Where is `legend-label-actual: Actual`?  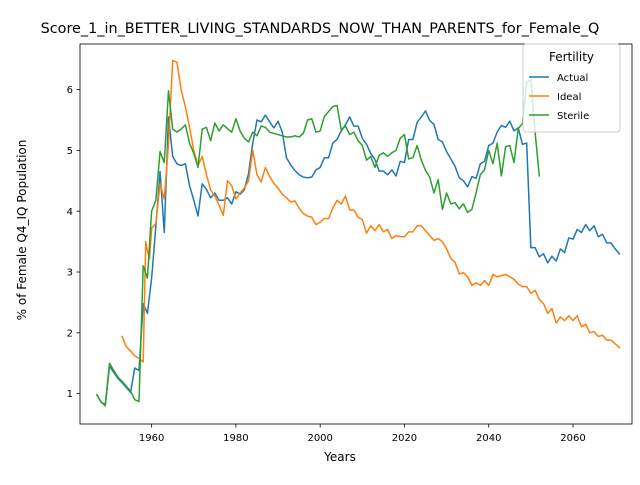 legend-label-actual: Actual is located at coordinates (572, 78).